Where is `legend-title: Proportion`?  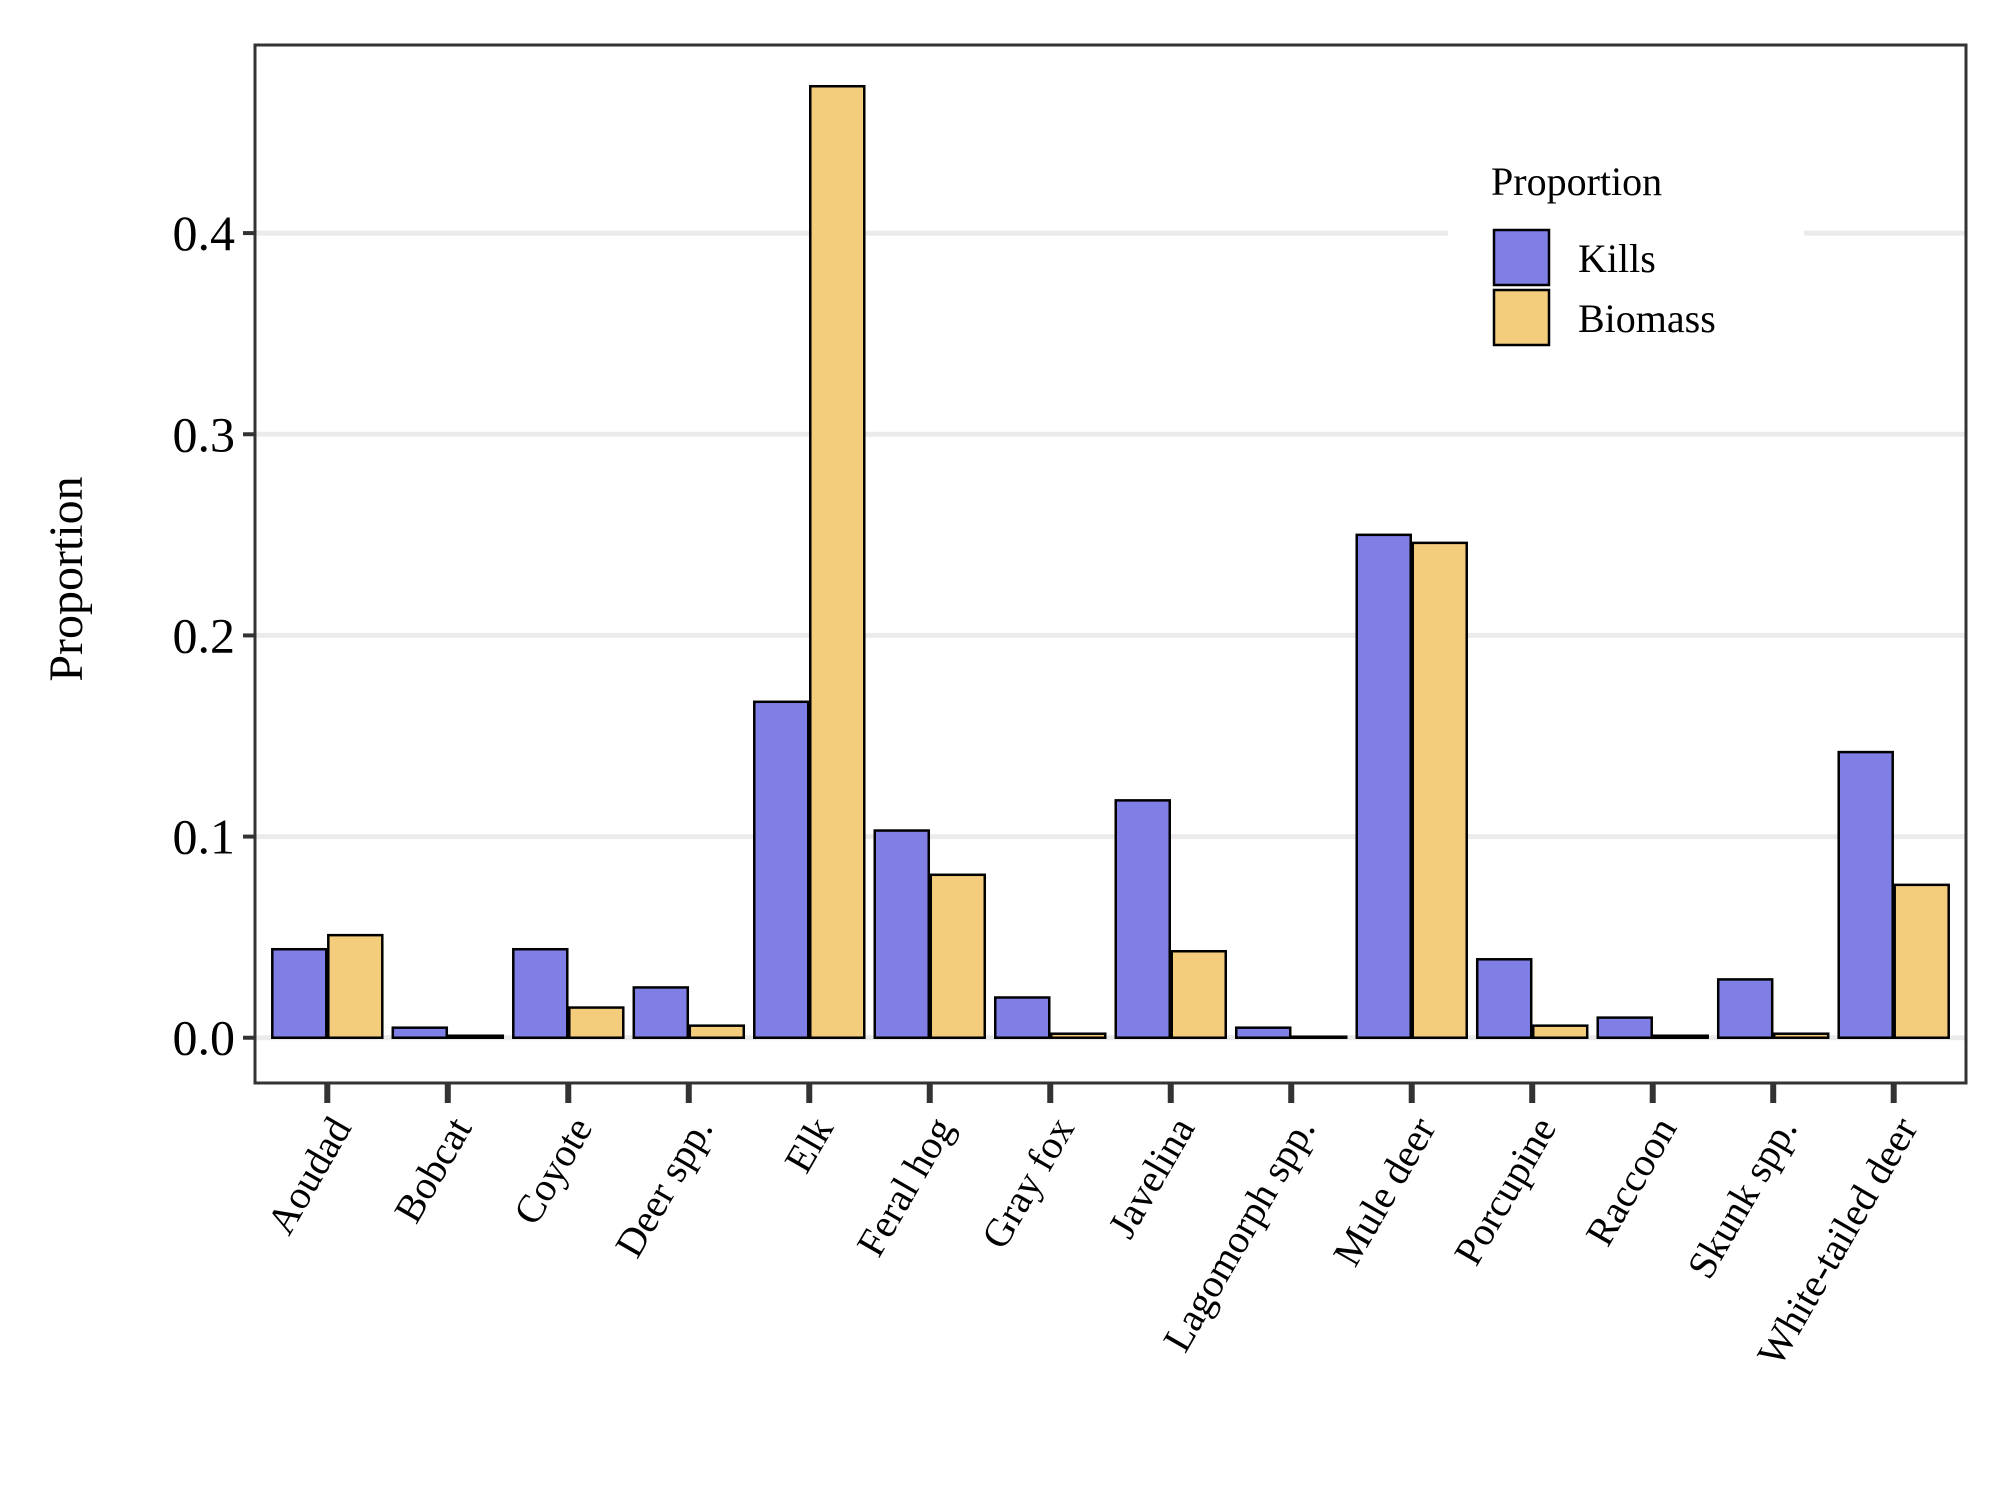
legend-title: Proportion is located at coordinates (1576, 181).